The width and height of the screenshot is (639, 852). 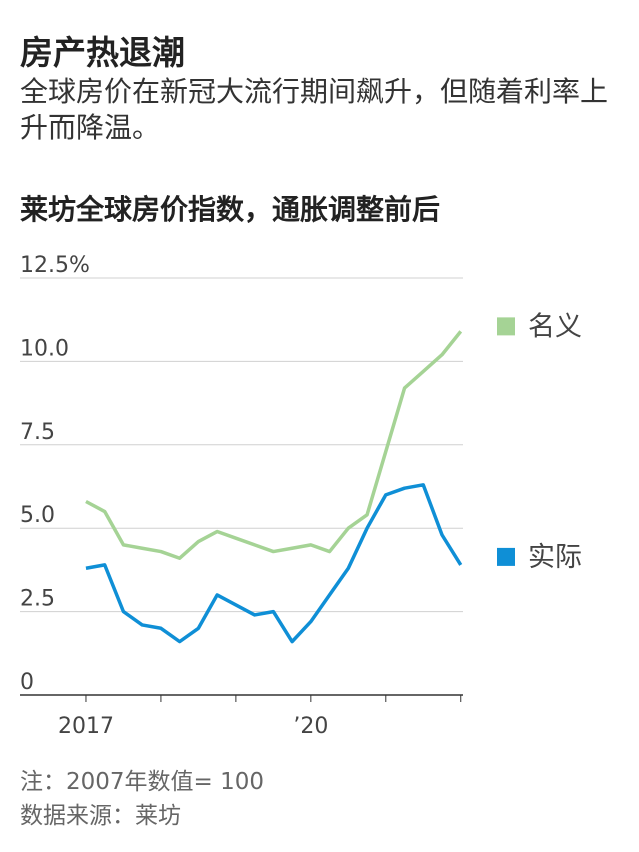 What do you see at coordinates (37, 599) in the screenshot?
I see `y-tick-label: 2.5` at bounding box center [37, 599].